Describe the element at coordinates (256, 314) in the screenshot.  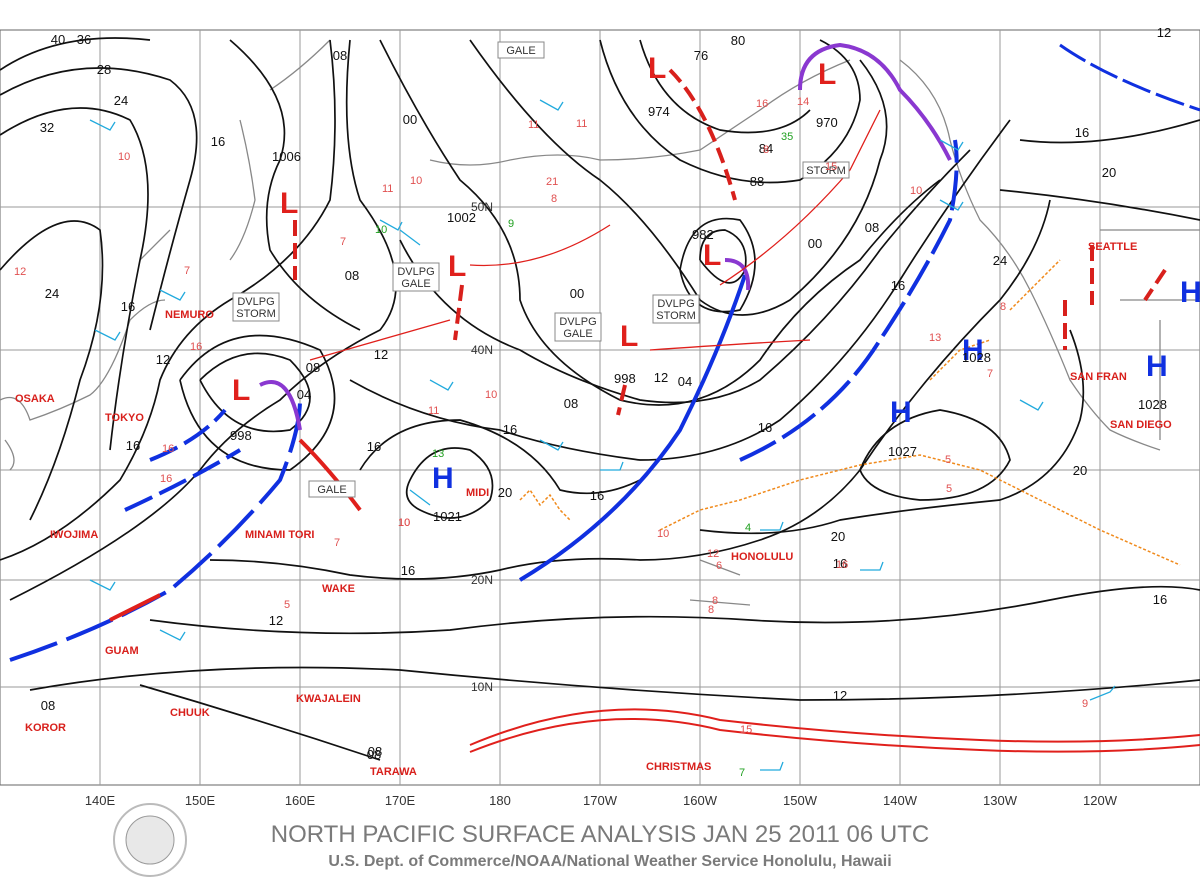
I see `warning-label: STORM` at that location.